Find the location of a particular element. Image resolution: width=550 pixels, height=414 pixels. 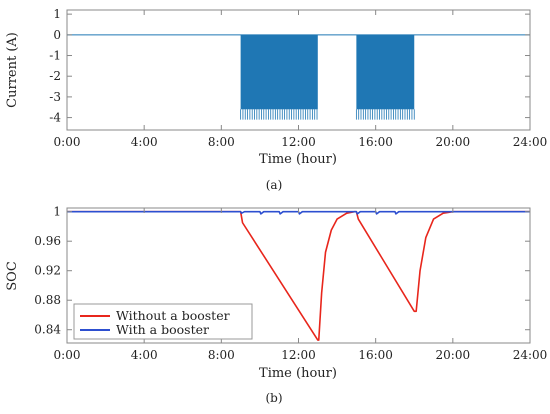

legend: Without a booster With a booster is located at coordinates (163, 321).